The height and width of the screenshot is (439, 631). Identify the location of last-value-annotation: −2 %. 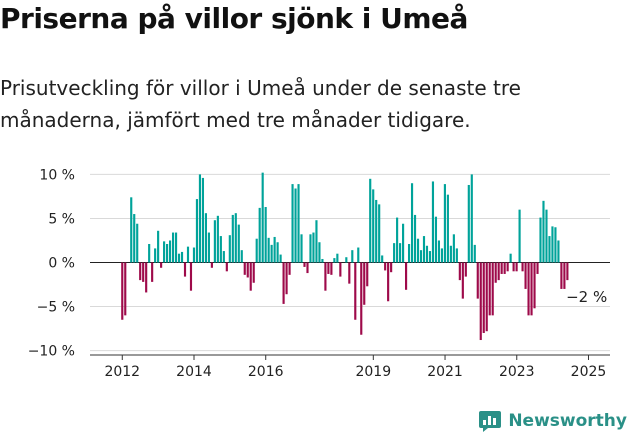
(586, 297).